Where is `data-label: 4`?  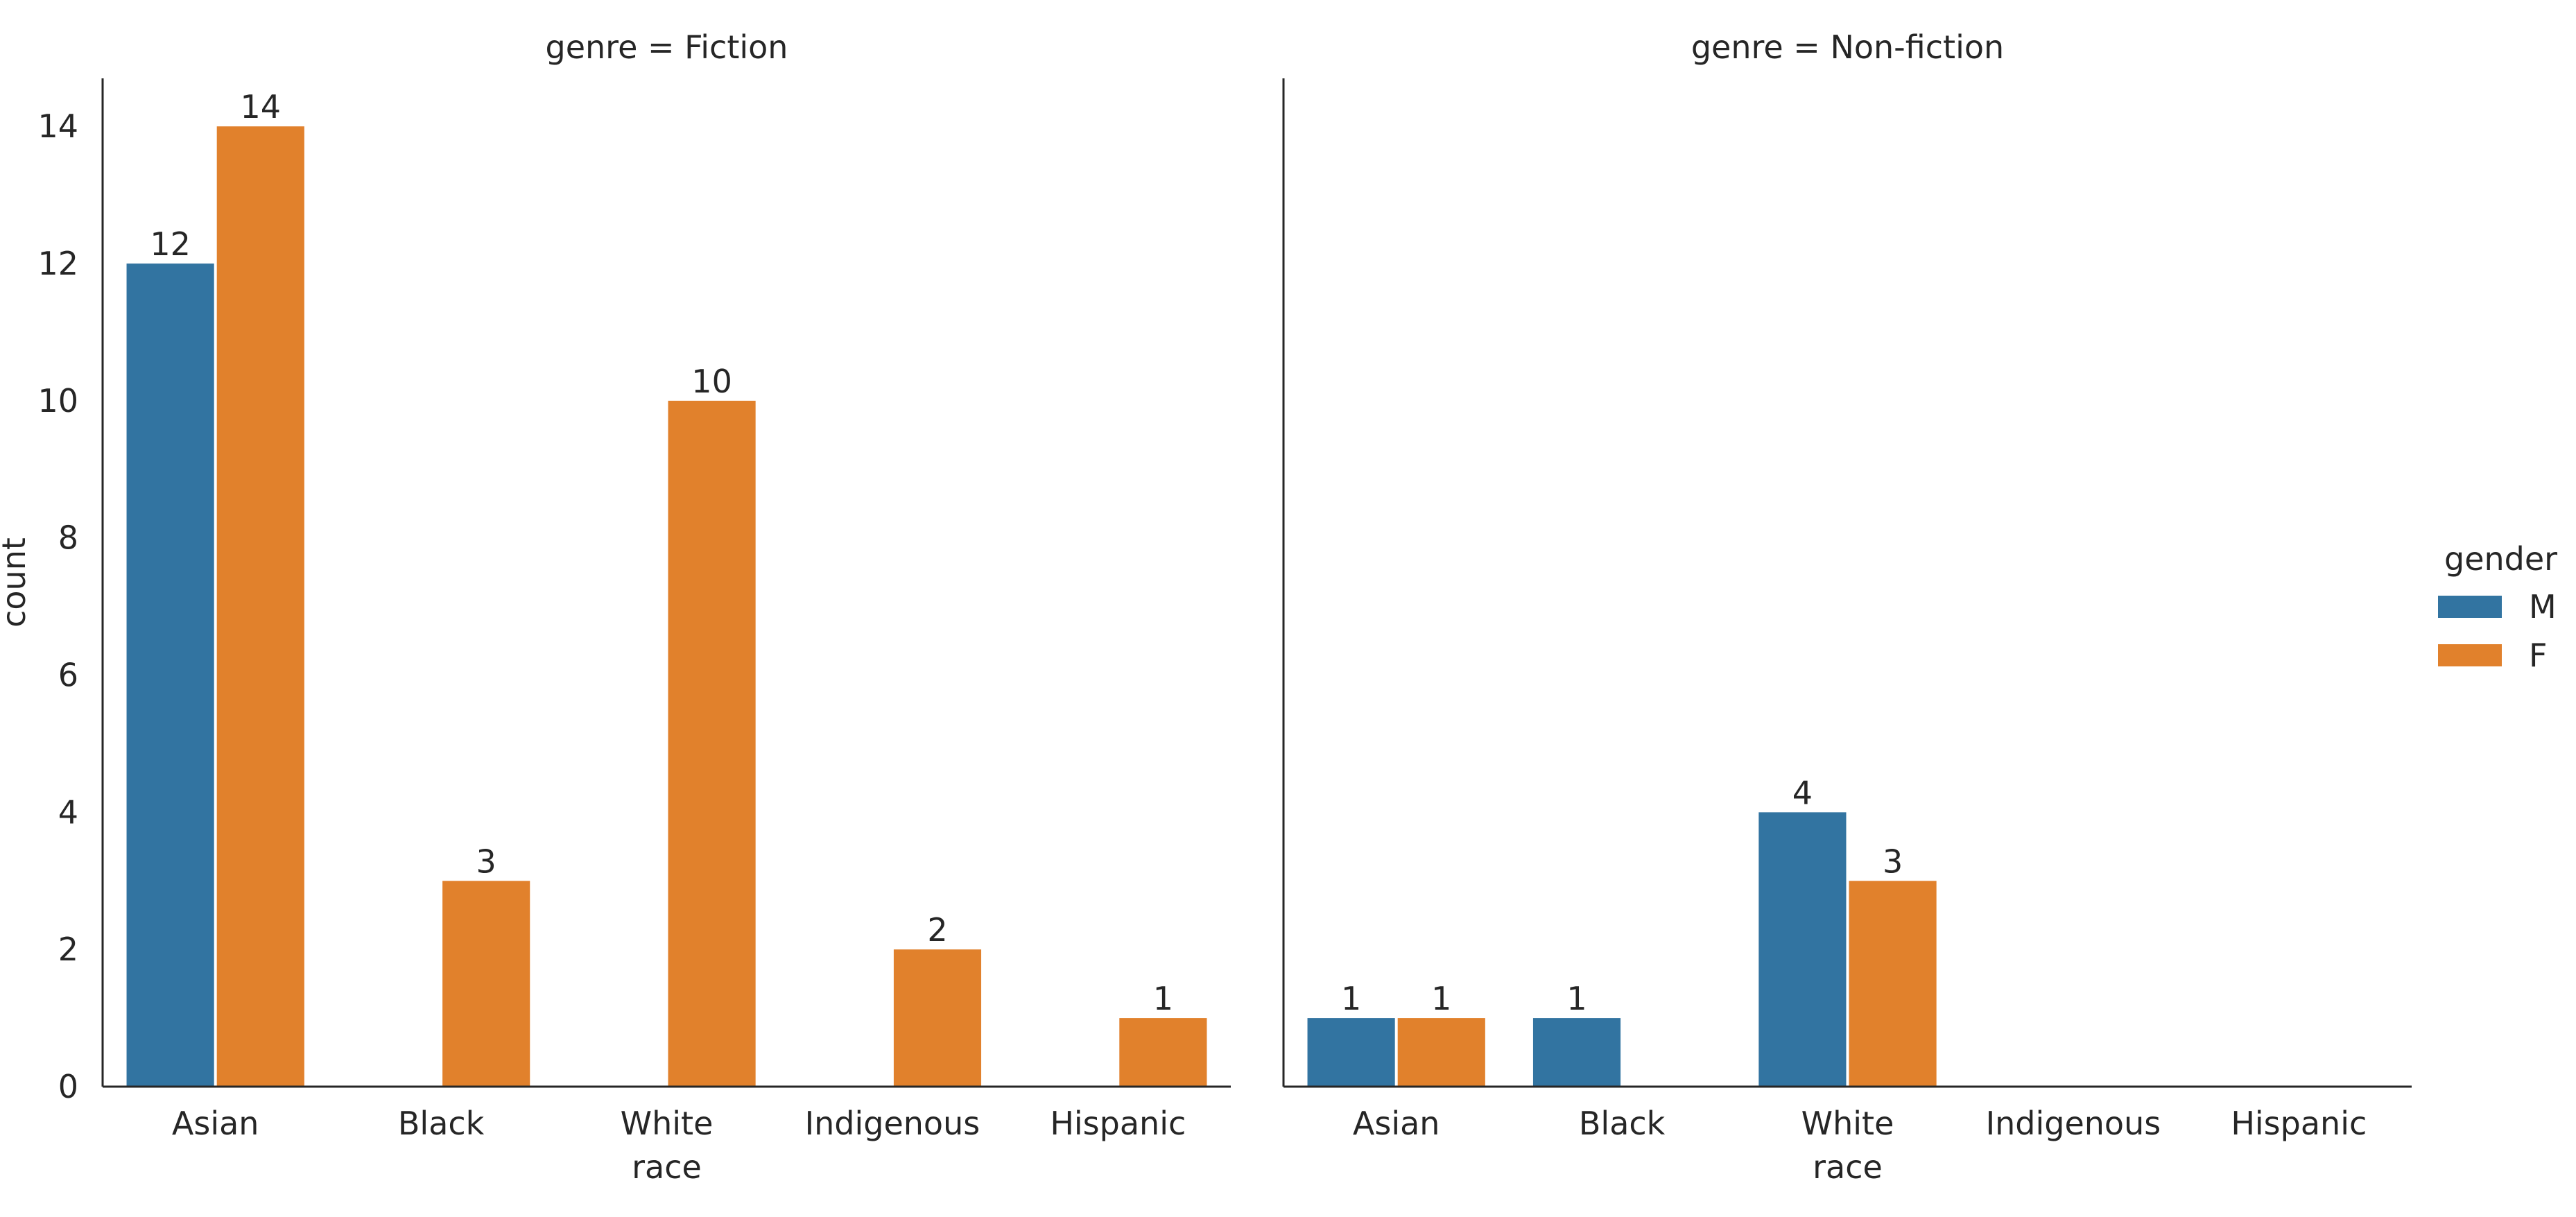 data-label: 4 is located at coordinates (1802, 792).